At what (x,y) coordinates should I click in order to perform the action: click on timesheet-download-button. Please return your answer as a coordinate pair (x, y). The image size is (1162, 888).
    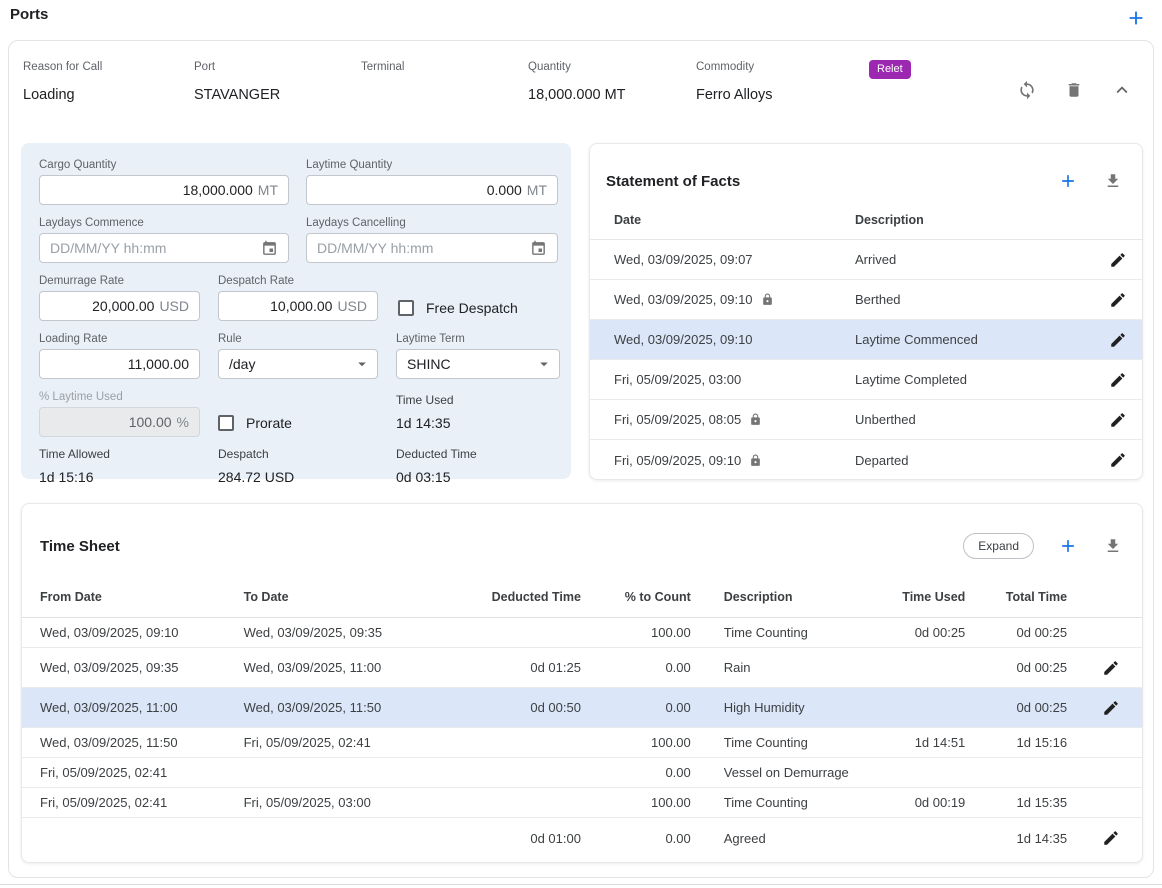
    Looking at the image, I should click on (1113, 546).